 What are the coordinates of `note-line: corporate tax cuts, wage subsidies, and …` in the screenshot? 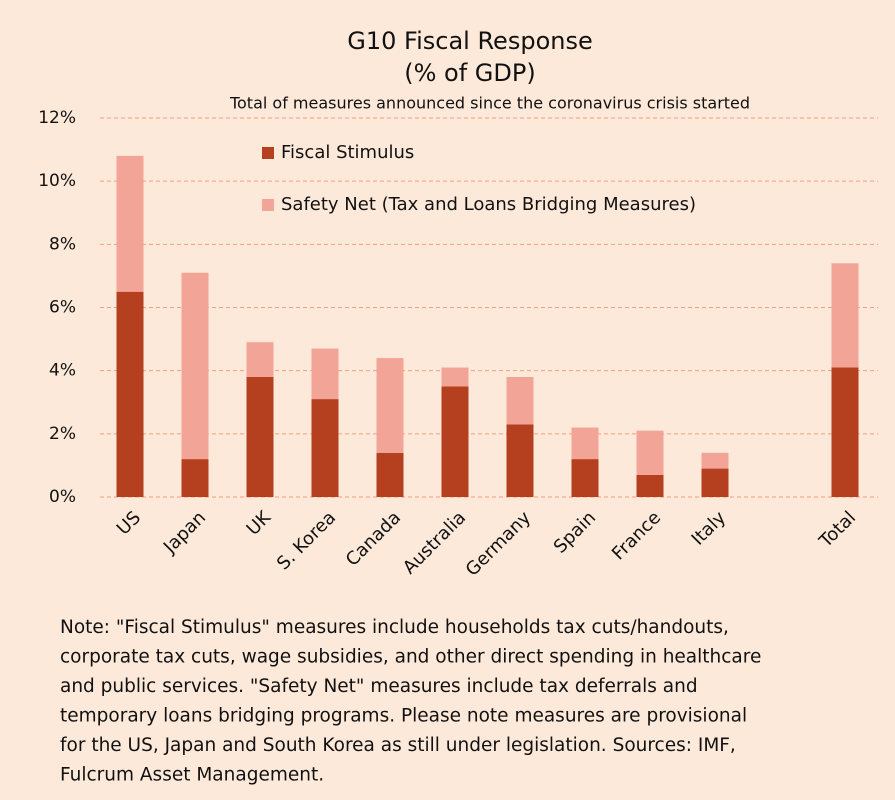 It's located at (410, 657).